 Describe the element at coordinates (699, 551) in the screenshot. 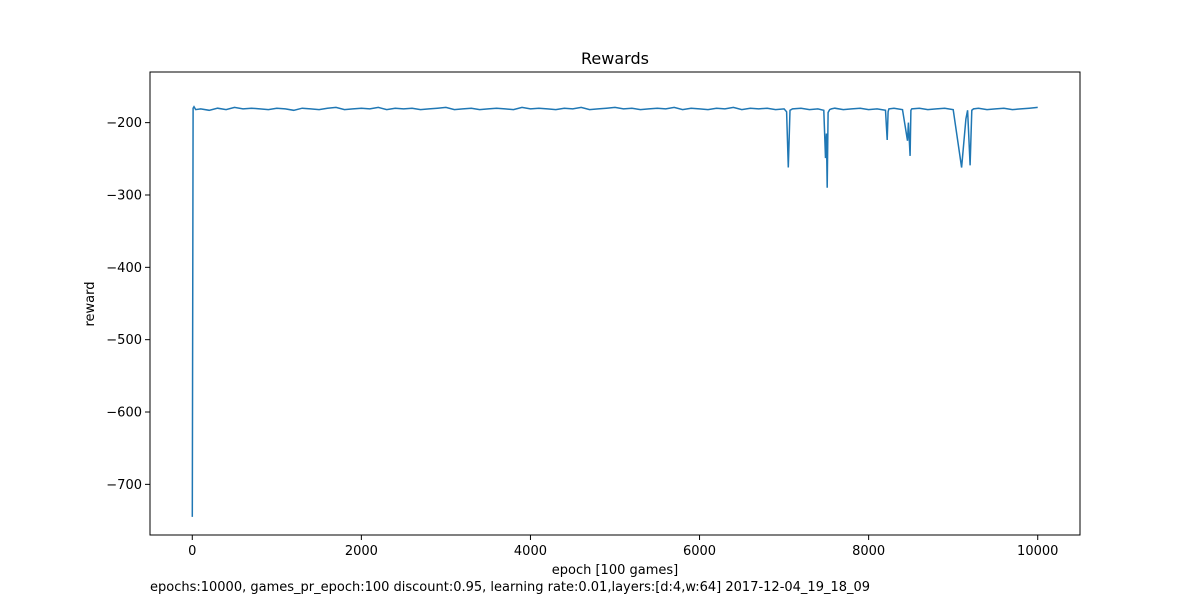

I see `x-tick-label: 6000` at that location.